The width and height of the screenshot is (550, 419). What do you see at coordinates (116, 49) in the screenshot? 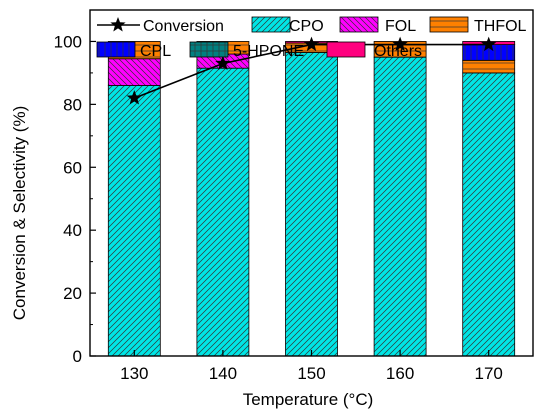
I see `legend-swatch-cpl` at bounding box center [116, 49].